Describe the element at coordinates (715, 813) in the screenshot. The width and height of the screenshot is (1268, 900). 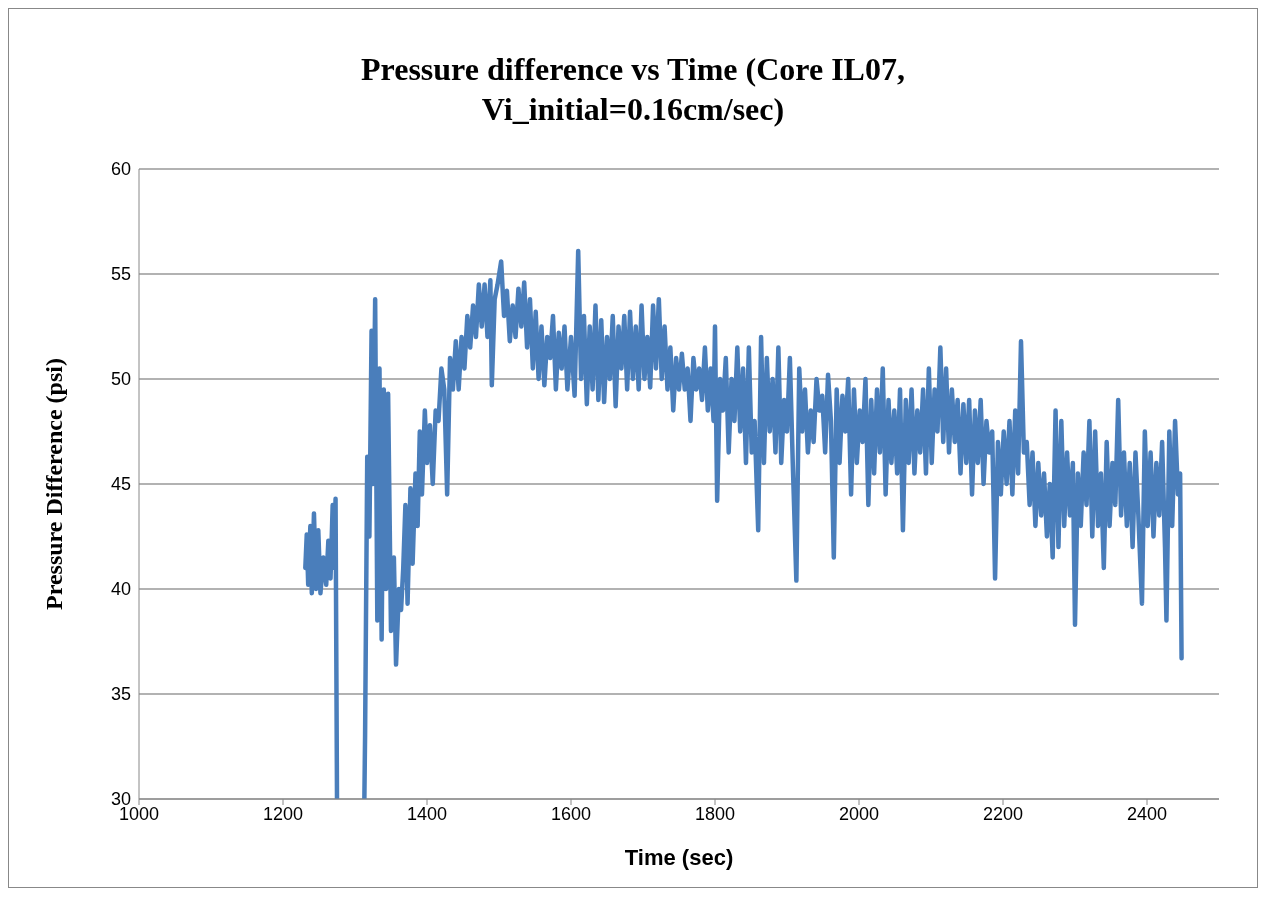
I see `x-tick-label: 1800` at that location.